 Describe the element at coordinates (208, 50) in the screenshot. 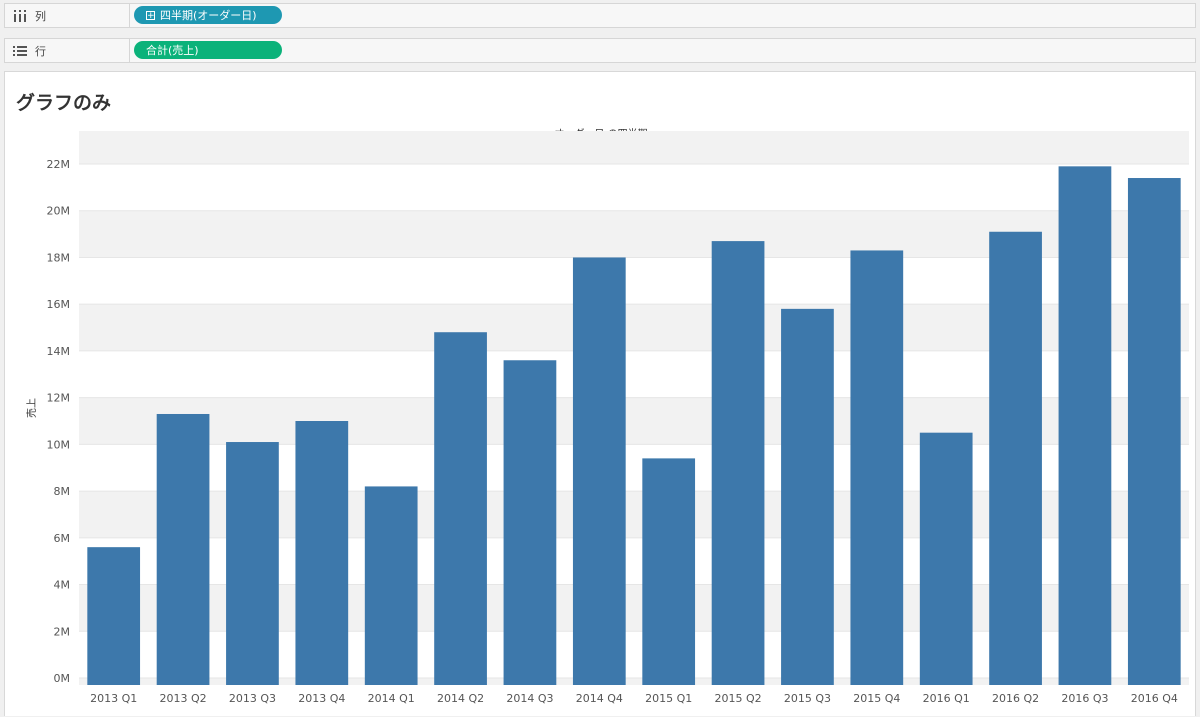

I see `sum-sales-pill: 合計(売上)` at that location.